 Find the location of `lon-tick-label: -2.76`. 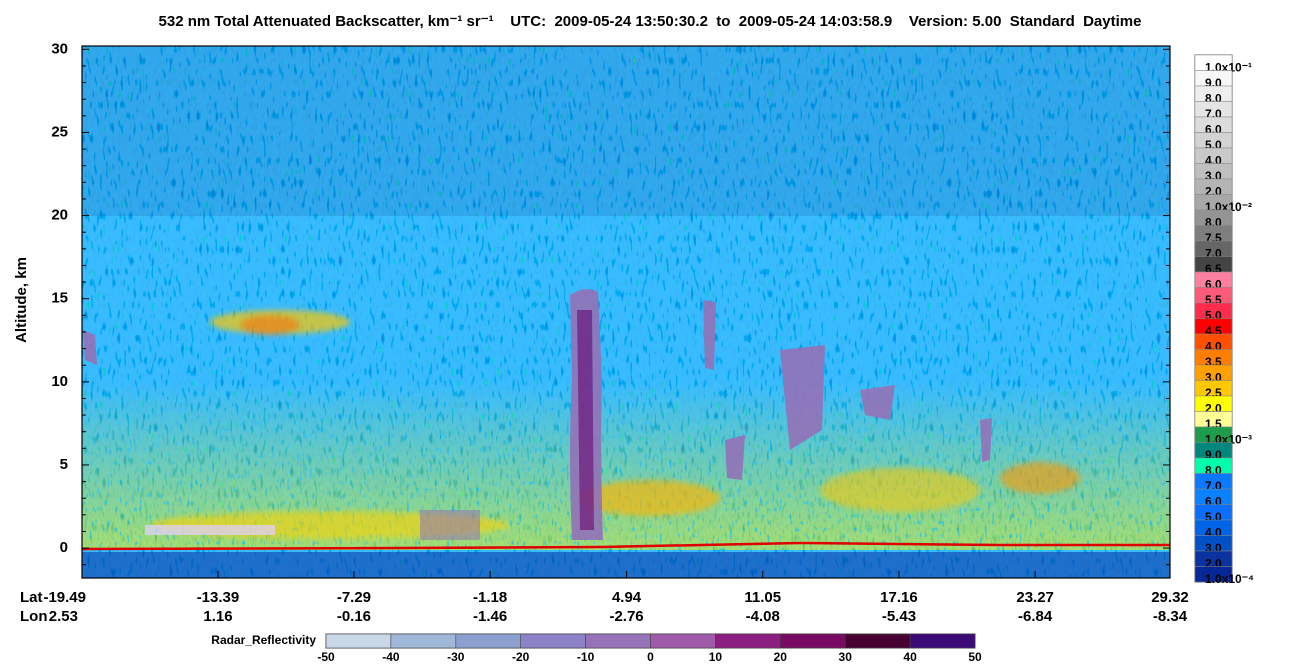

lon-tick-label: -2.76 is located at coordinates (626, 616).